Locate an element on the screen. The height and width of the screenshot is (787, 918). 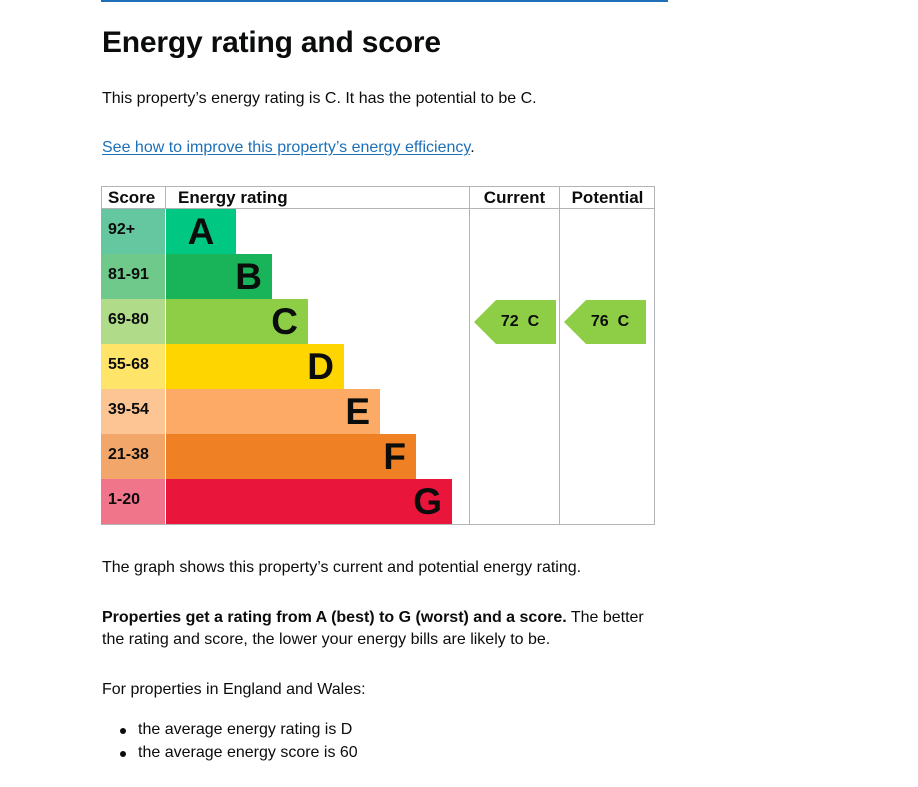
header-divider is located at coordinates (378, 208).